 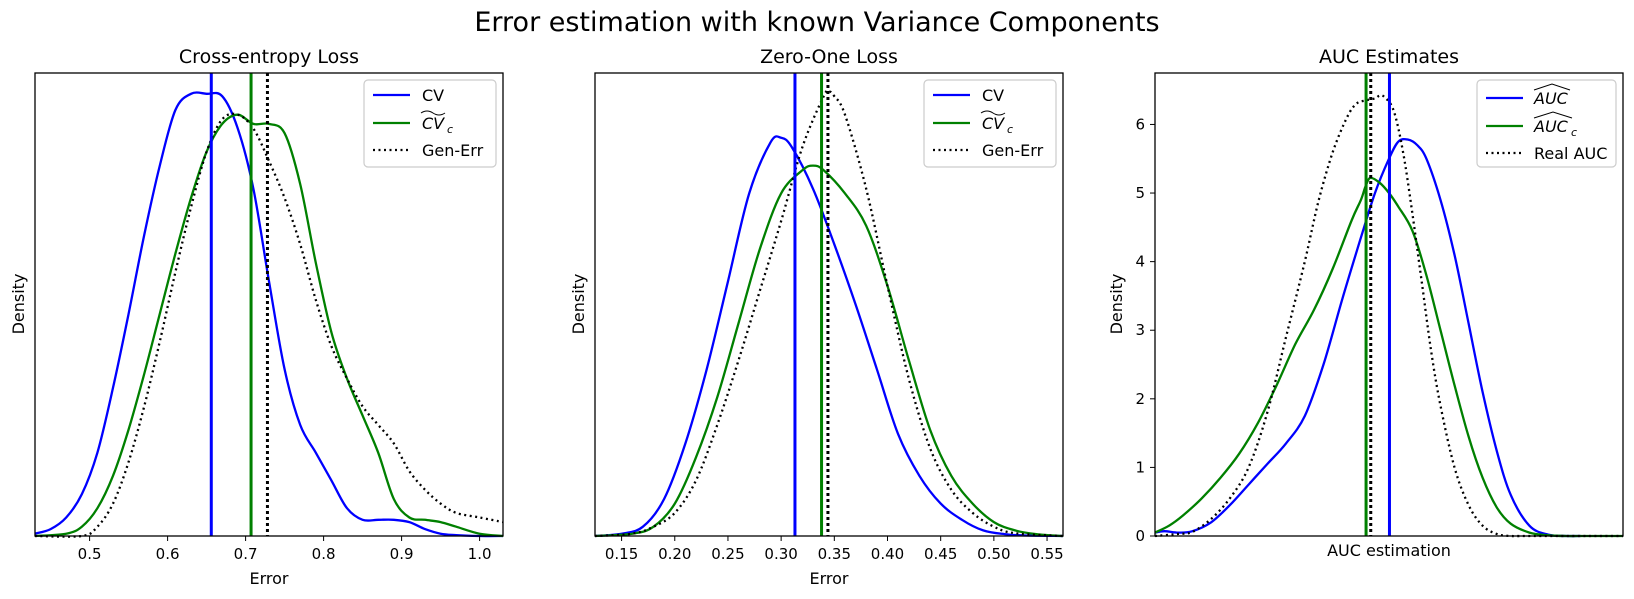 I want to click on legend-label-auc-main: AUC, so click(x=1551, y=98).